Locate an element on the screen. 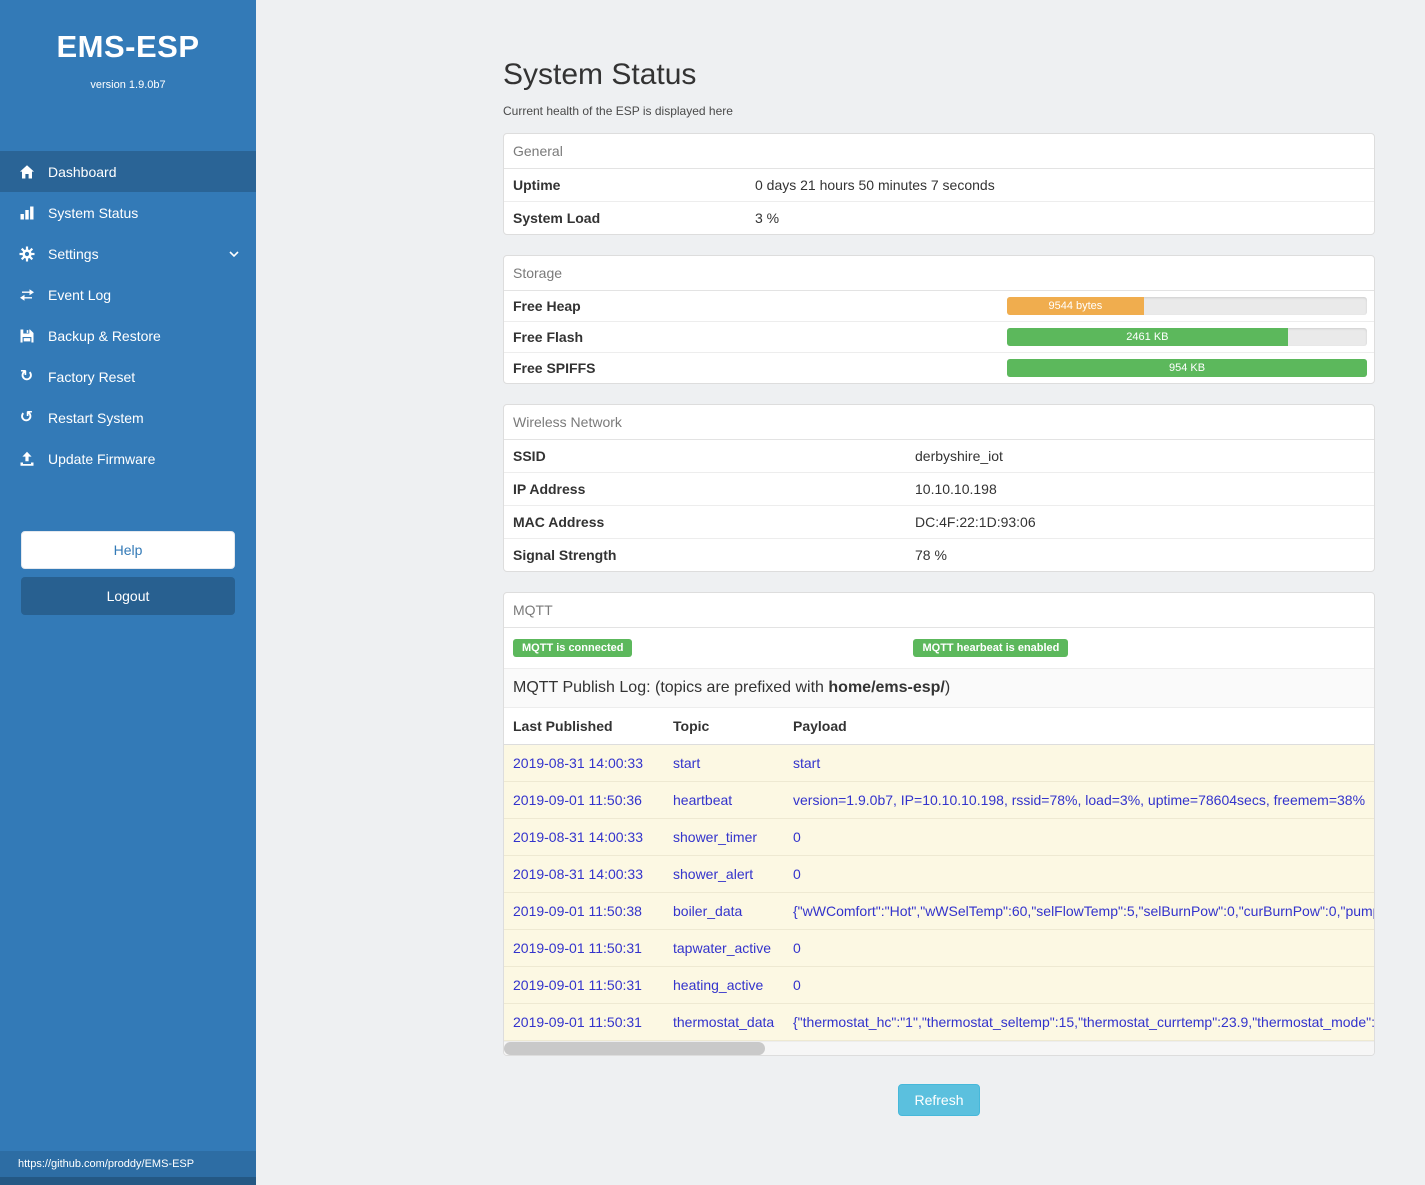 The width and height of the screenshot is (1425, 1185). table-row: 2019-08-31 14:00:33 shower_alert 0 is located at coordinates (939, 874).